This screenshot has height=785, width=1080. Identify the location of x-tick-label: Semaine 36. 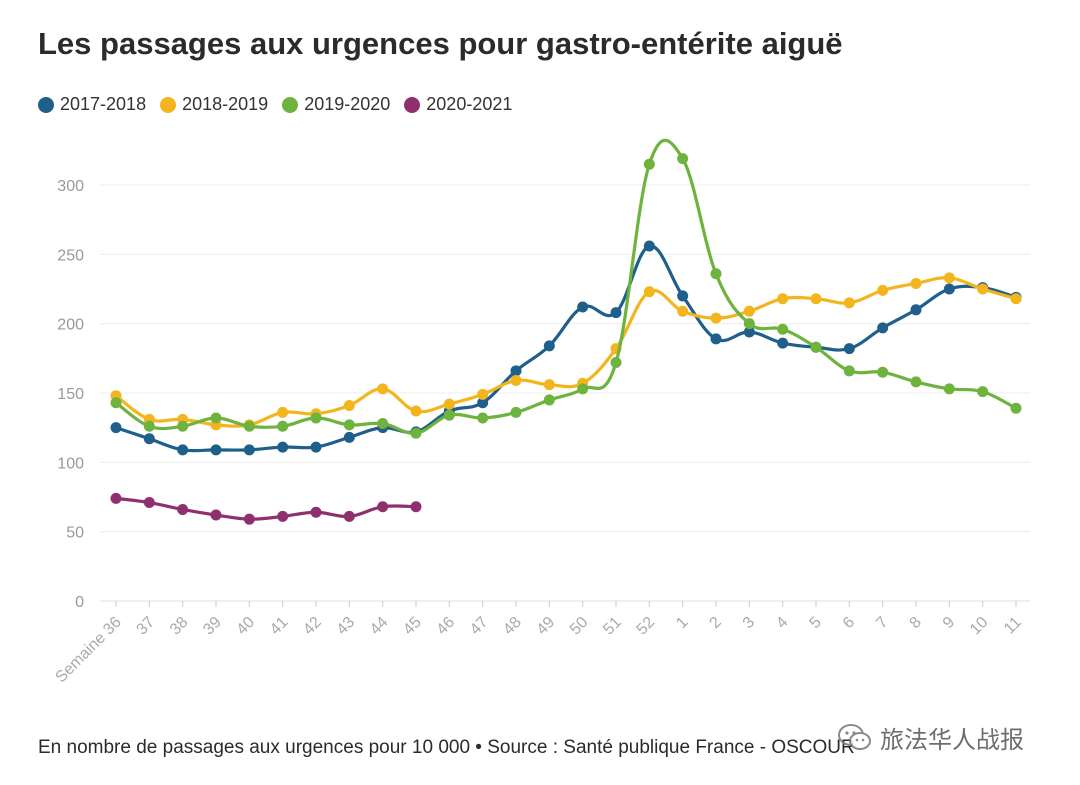
(88, 650).